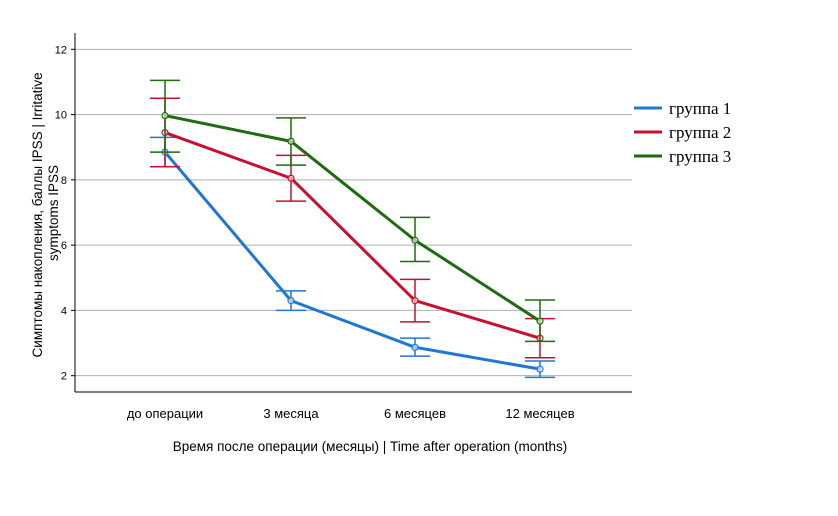 The width and height of the screenshot is (838, 516). Describe the element at coordinates (61, 116) in the screenshot. I see `y-tick-label: 10` at that location.